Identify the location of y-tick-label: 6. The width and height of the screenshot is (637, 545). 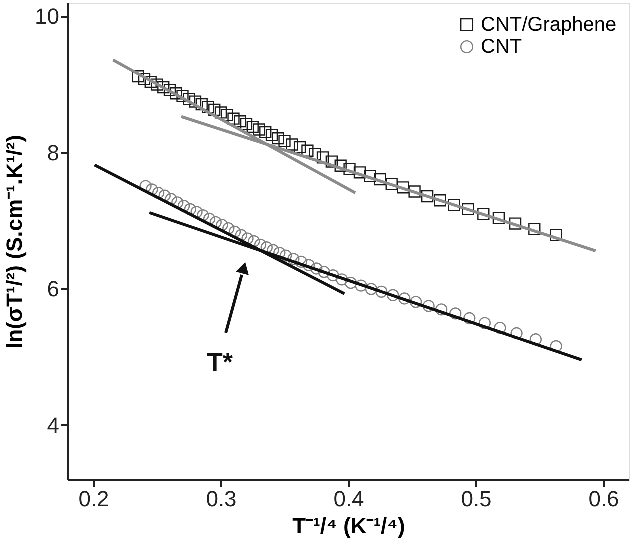
(53, 289).